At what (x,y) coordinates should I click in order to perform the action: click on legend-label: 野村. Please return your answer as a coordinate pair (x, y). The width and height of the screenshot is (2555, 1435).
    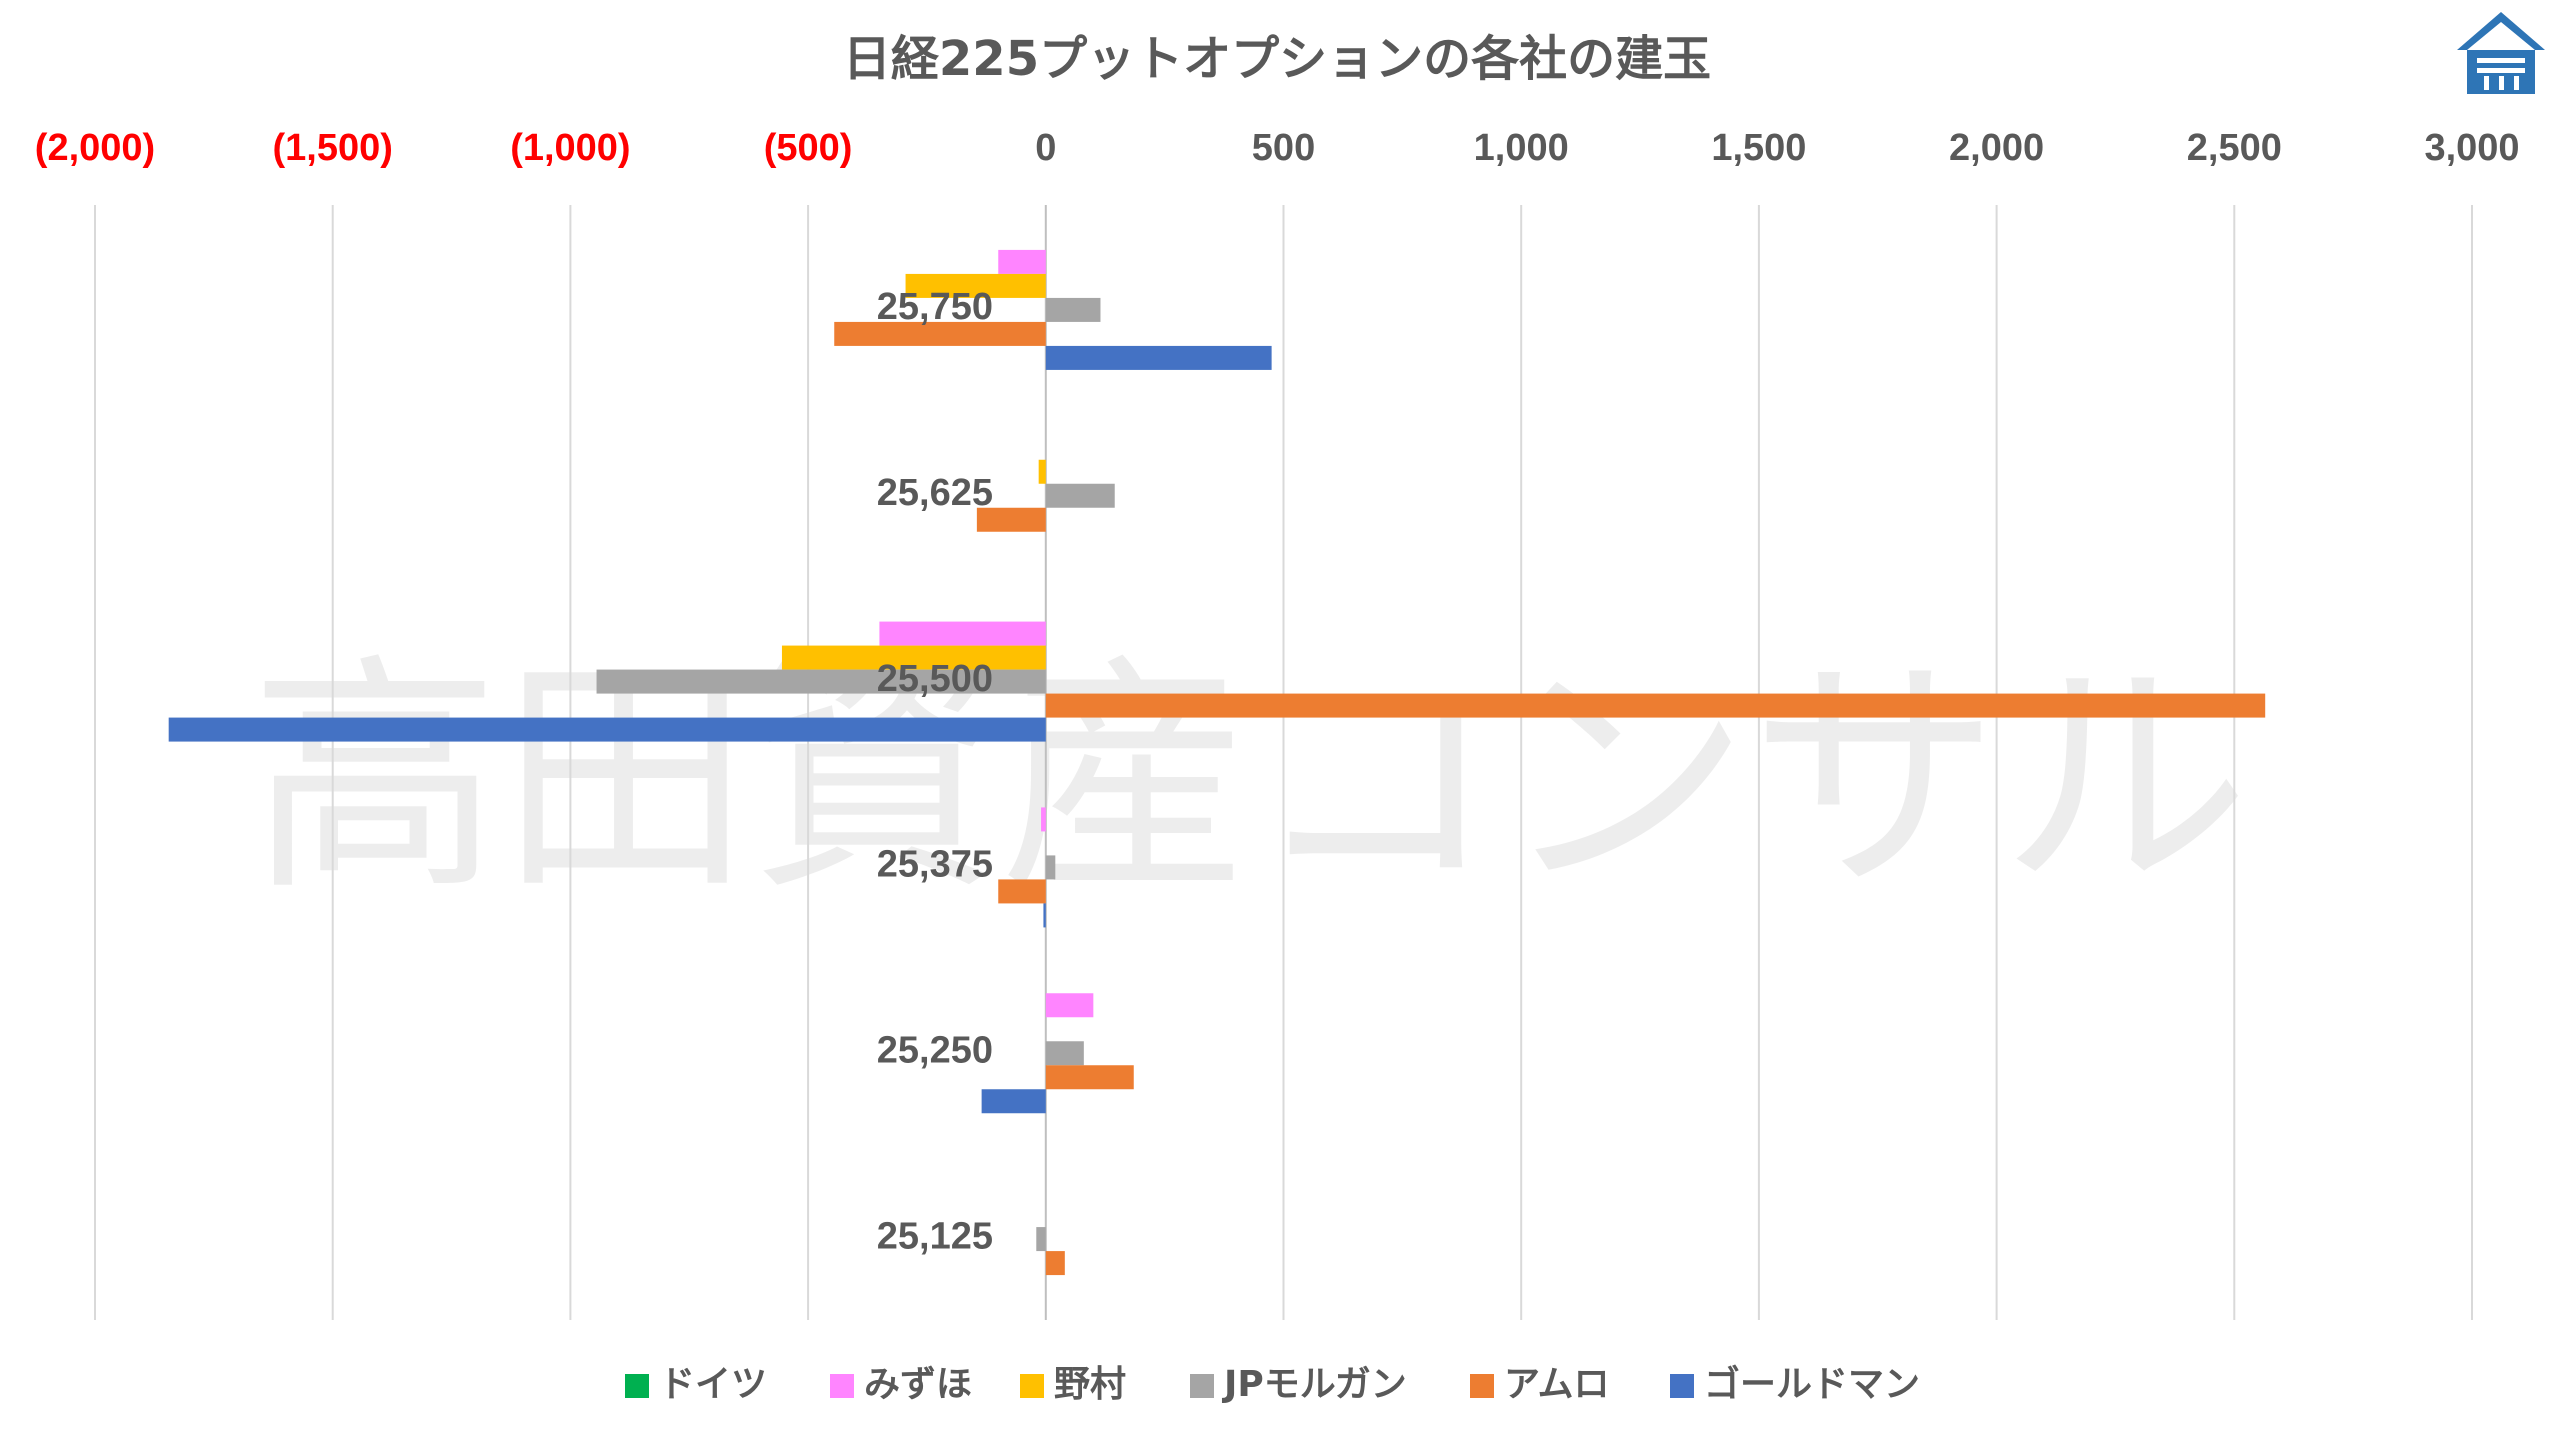
    Looking at the image, I should click on (1090, 1384).